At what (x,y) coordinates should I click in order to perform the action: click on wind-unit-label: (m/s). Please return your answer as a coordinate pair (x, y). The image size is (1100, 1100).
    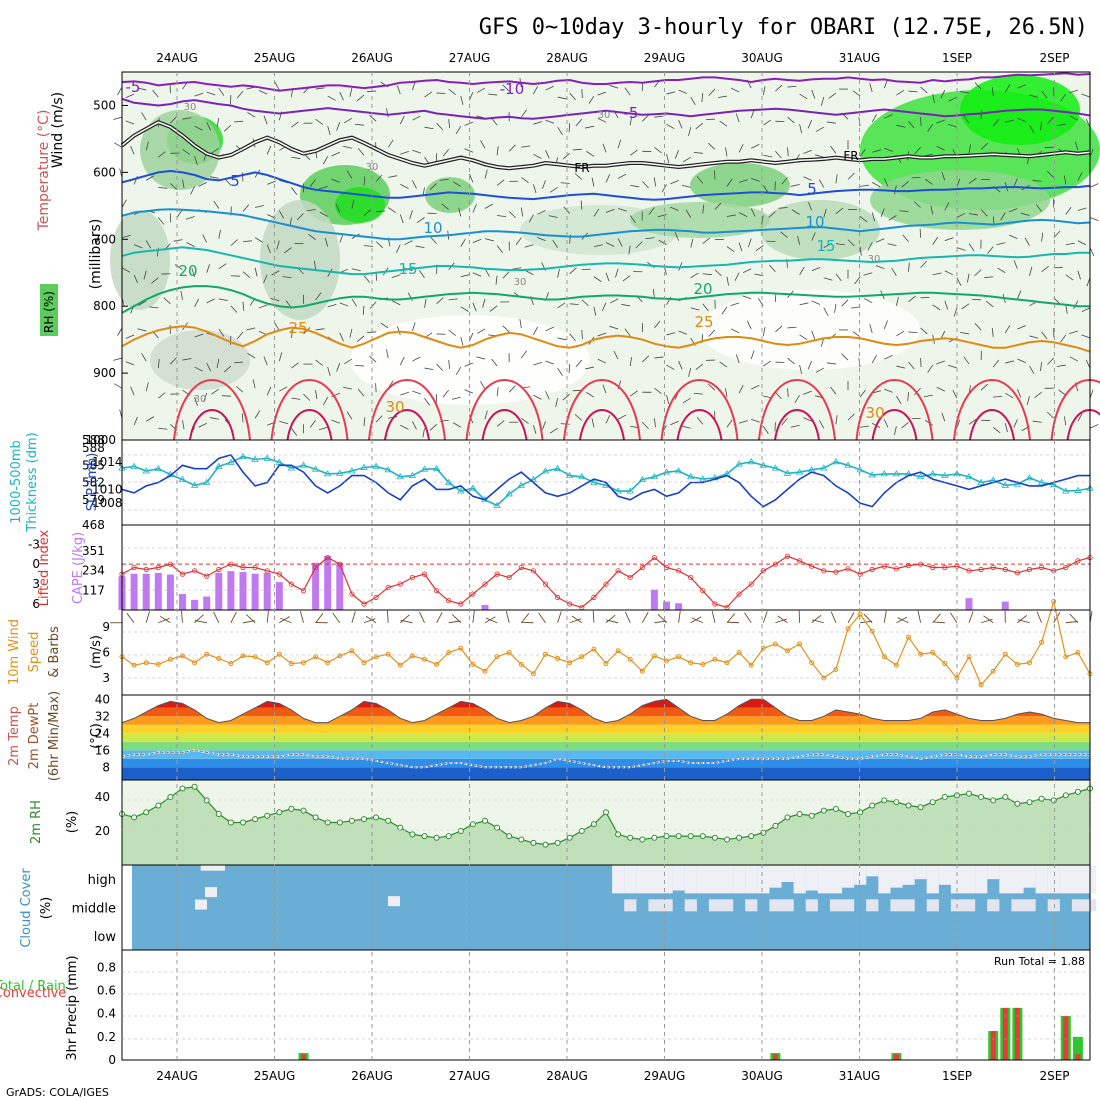
    Looking at the image, I should click on (96, 652).